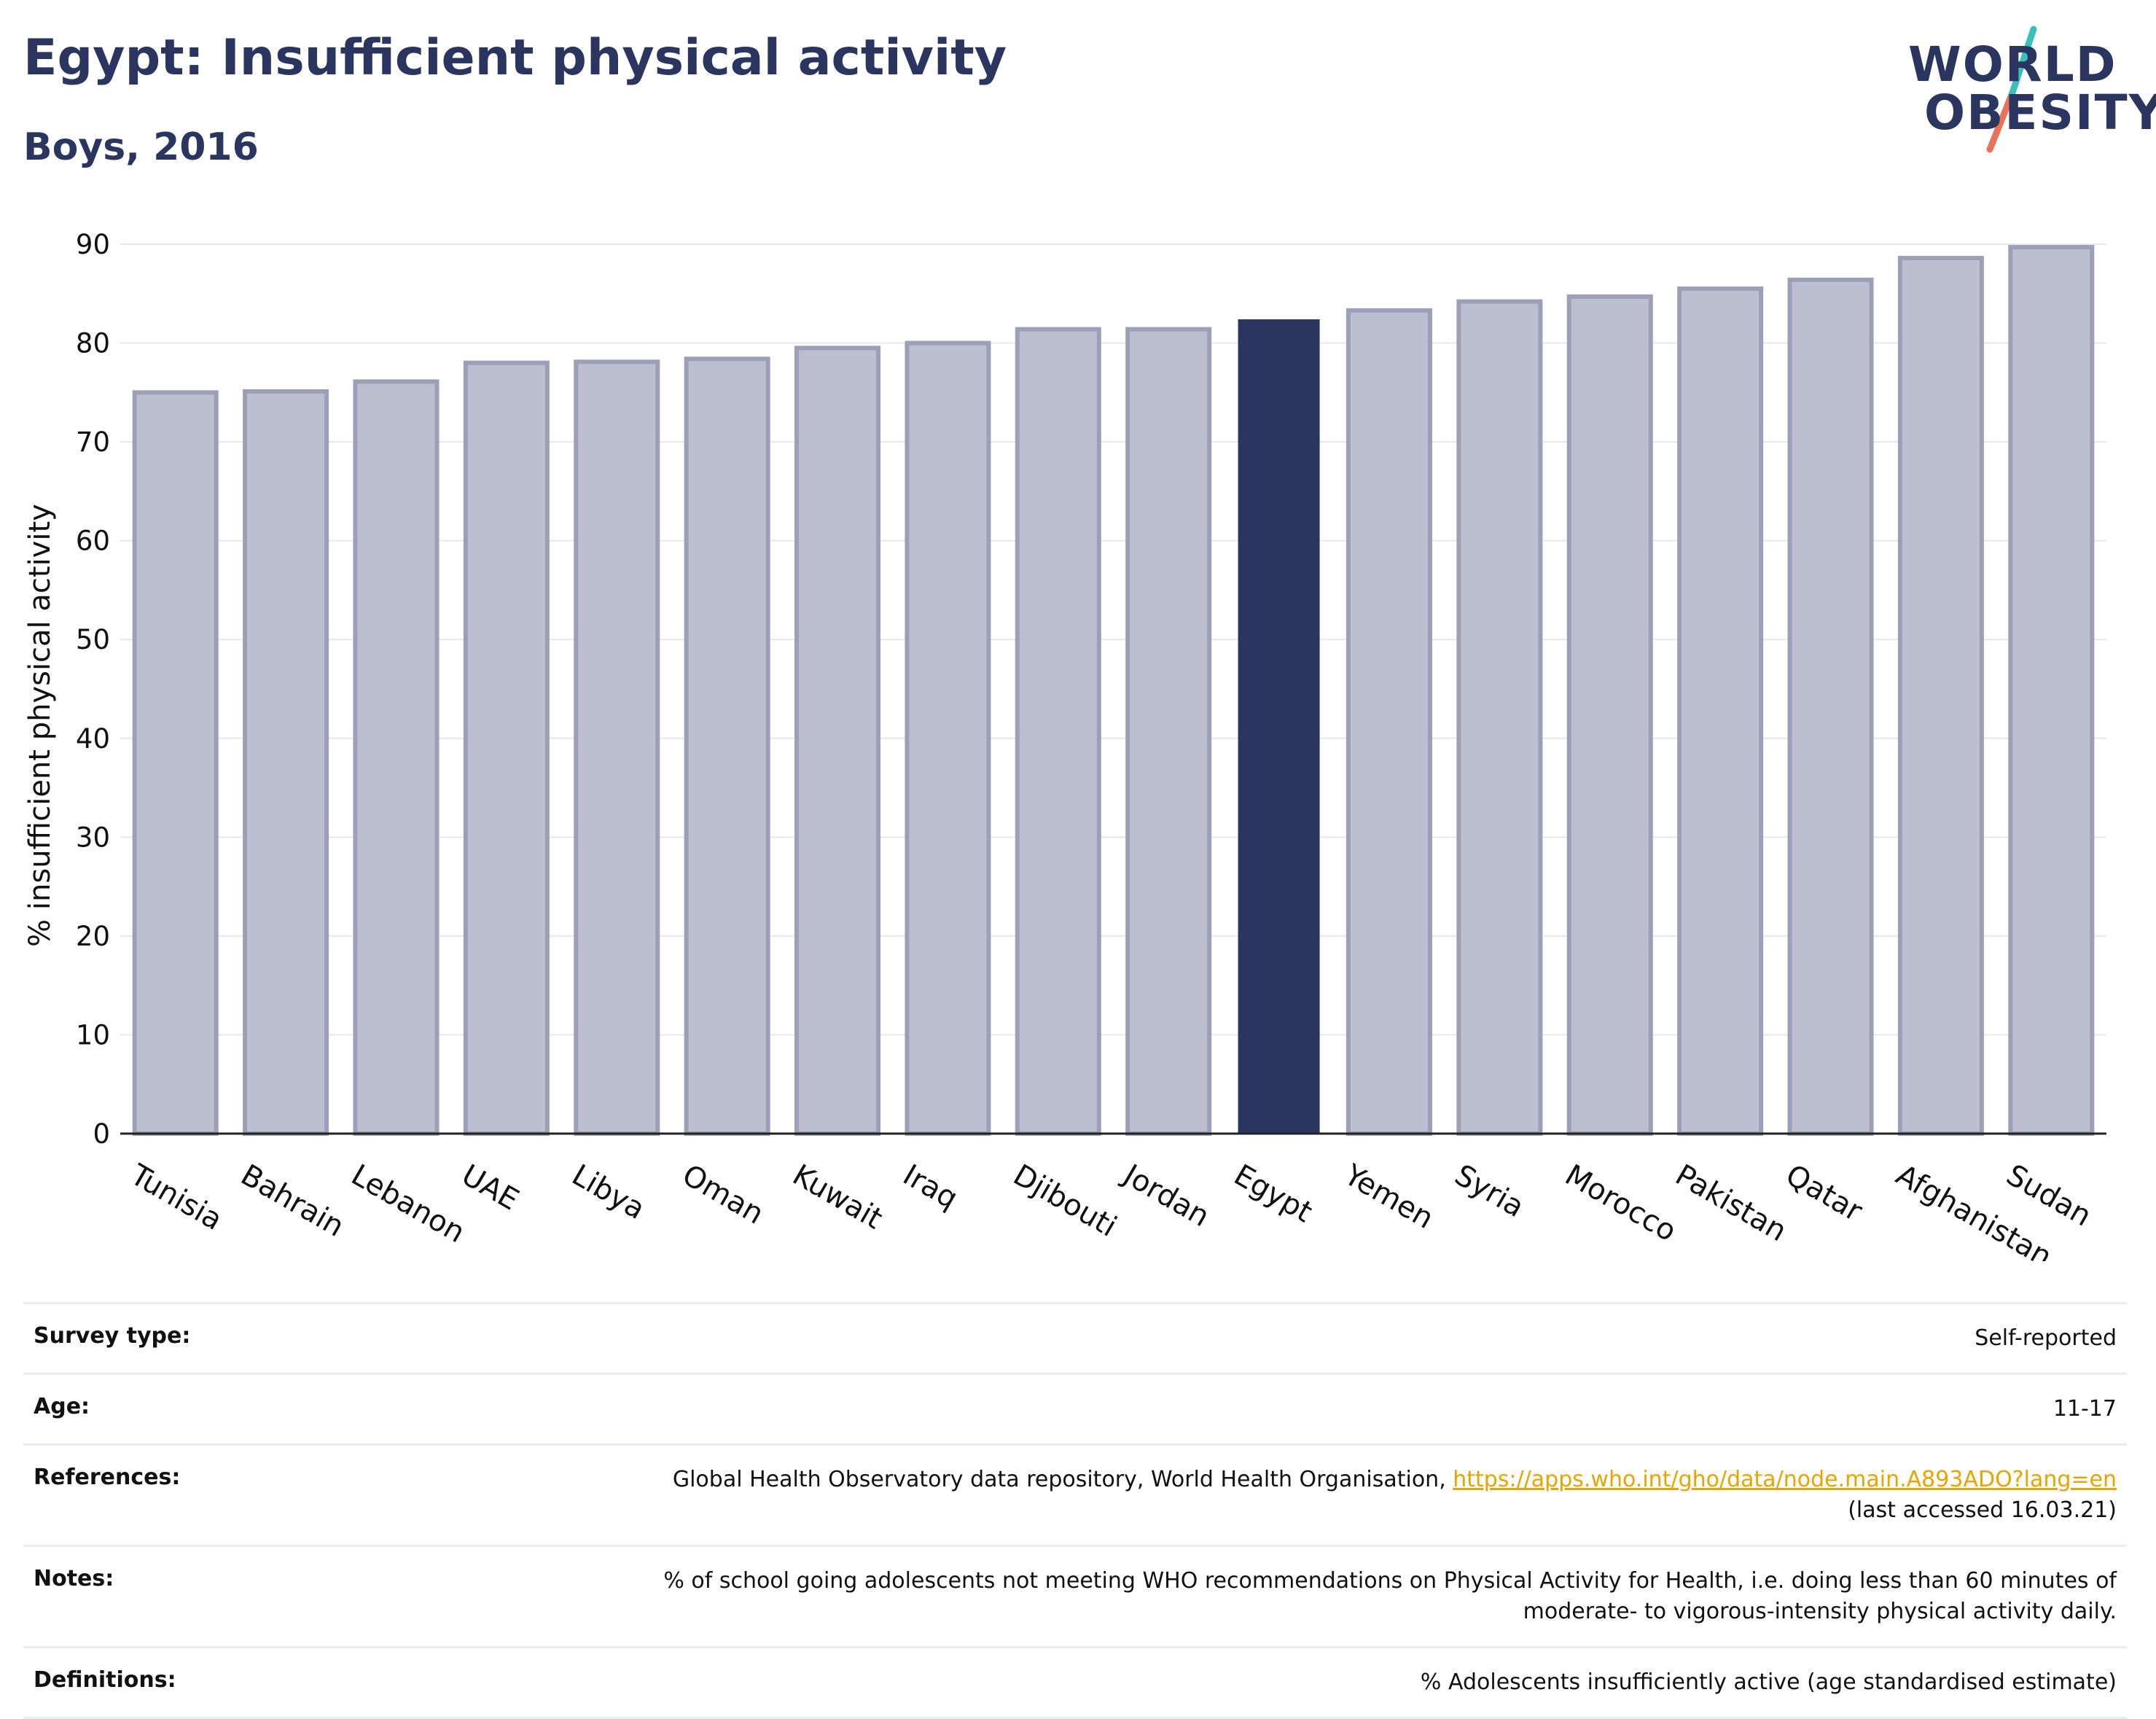  Describe the element at coordinates (1720, 711) in the screenshot. I see `bar-pakistan` at that location.